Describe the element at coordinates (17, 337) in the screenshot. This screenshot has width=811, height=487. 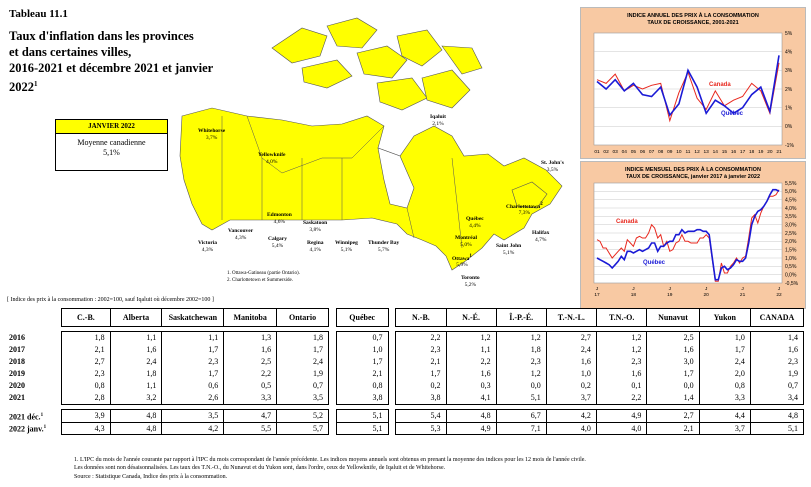
I see `row-year-text: 2016` at that location.